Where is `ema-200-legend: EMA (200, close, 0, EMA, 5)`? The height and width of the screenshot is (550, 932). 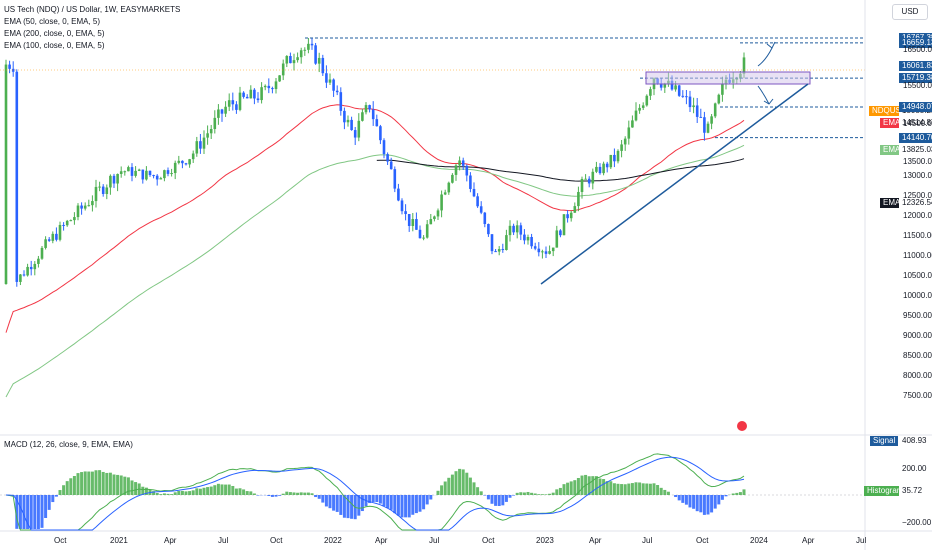 ema-200-legend: EMA (200, close, 0, EMA, 5) is located at coordinates (54, 33).